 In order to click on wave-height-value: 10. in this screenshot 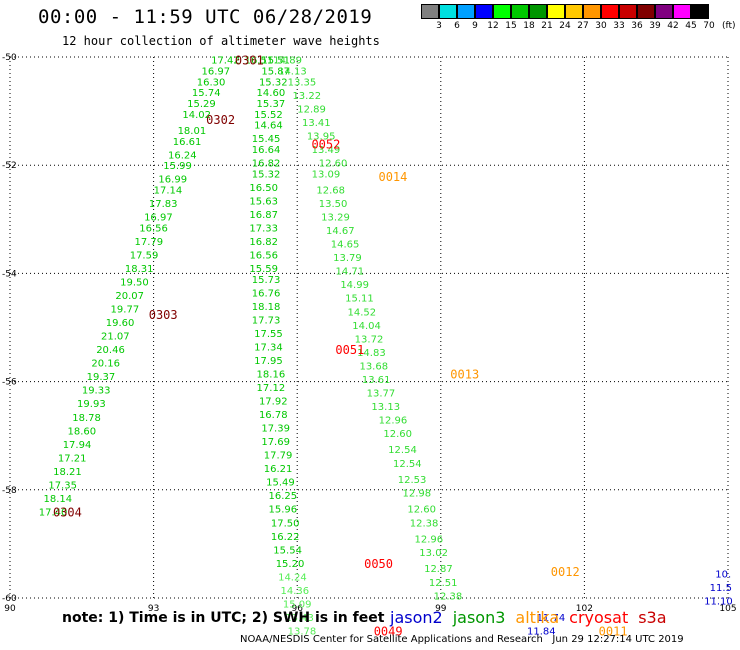, I will do `click(723, 575)`.